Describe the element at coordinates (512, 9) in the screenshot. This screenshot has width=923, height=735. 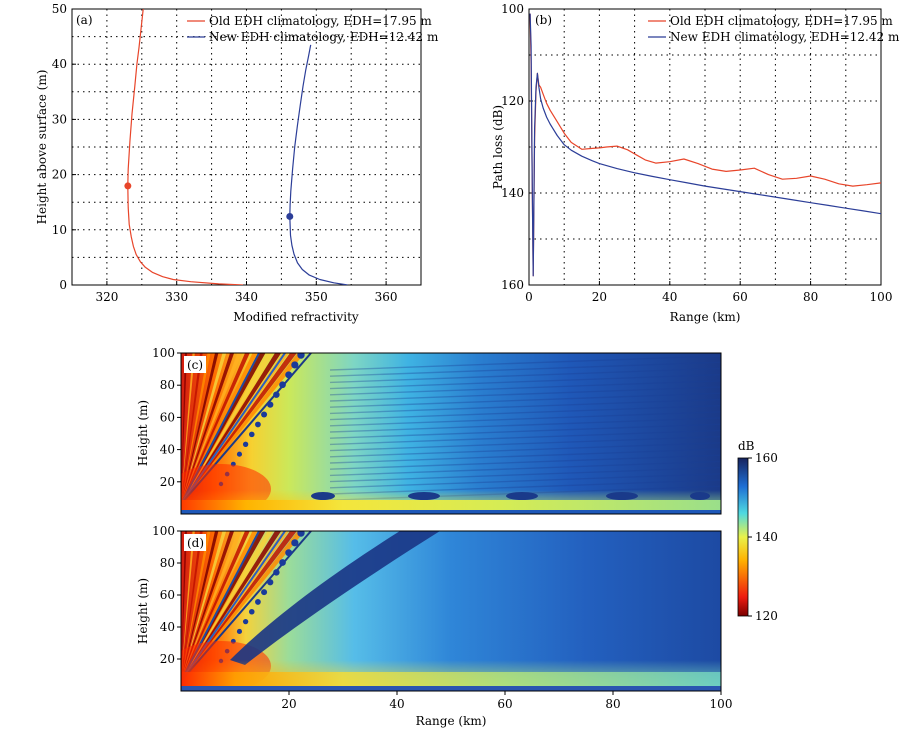
I see `panel-b-ytick-label-0: 100` at that location.